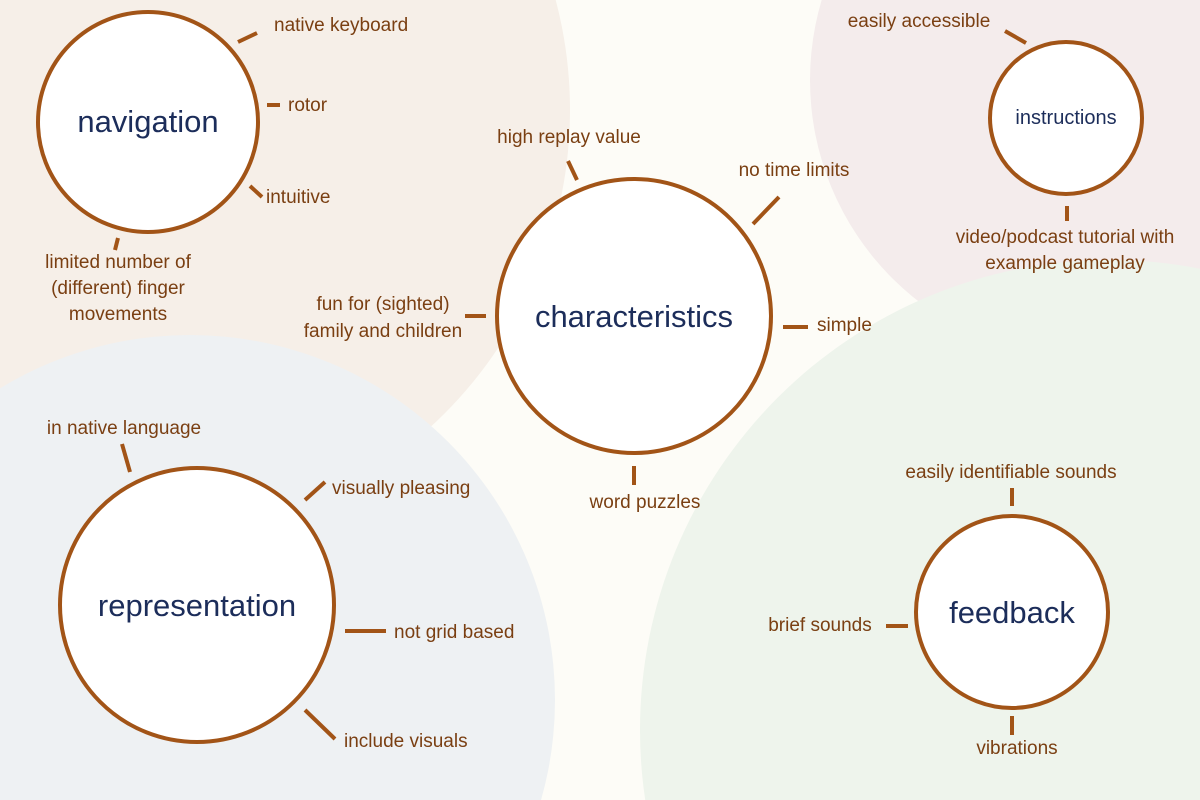 The image size is (1200, 800). What do you see at coordinates (919, 21) in the screenshot?
I see `leaf-easily-accessible: easily accessible` at bounding box center [919, 21].